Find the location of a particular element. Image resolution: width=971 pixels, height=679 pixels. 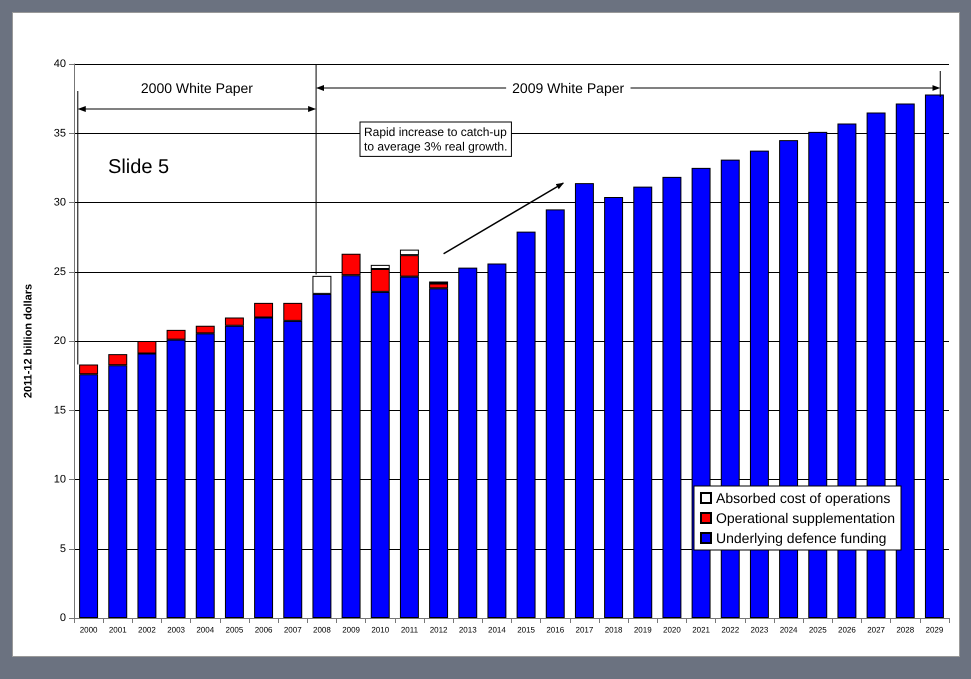

x-tick-label: 2027 is located at coordinates (876, 630).